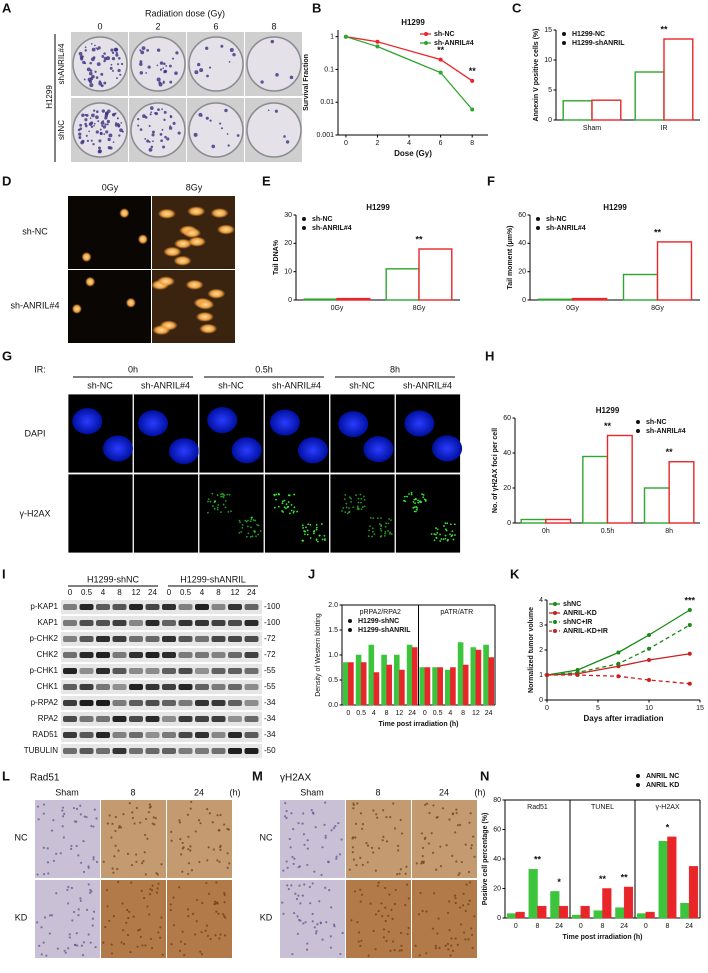 Image resolution: width=708 pixels, height=973 pixels. What do you see at coordinates (158, 130) in the screenshot?
I see `dish` at bounding box center [158, 130].